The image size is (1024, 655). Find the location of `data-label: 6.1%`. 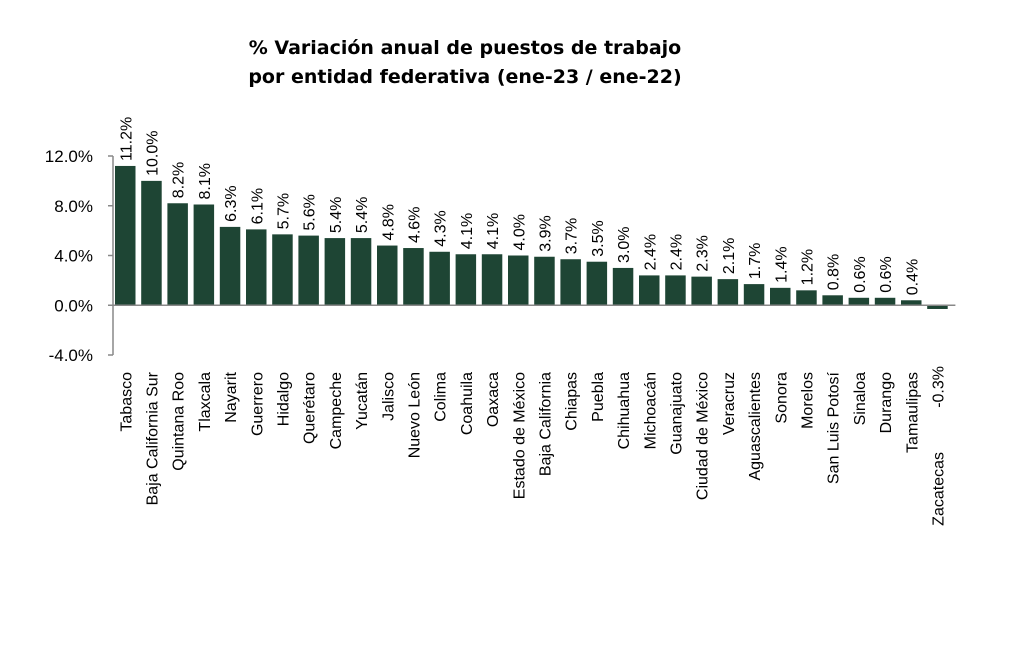

data-label: 6.1% is located at coordinates (257, 206).